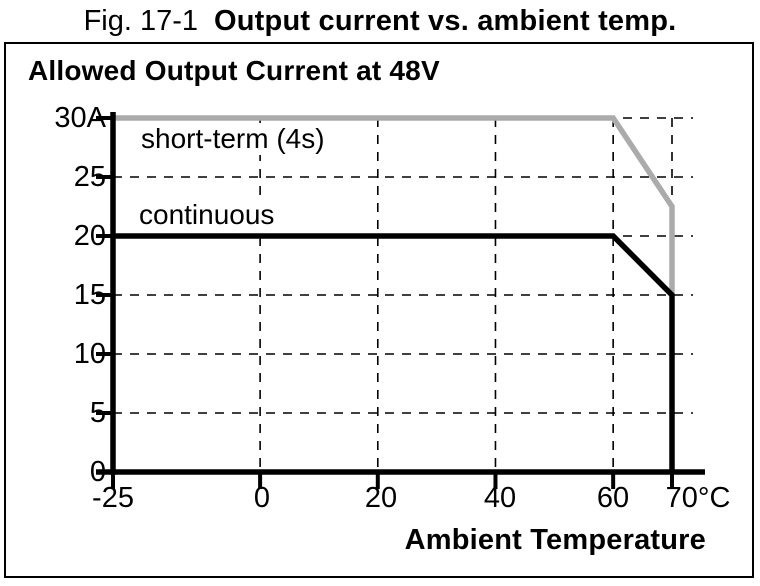 This screenshot has height=586, width=760. I want to click on series-label-short-term: short-term (4s), so click(233, 139).